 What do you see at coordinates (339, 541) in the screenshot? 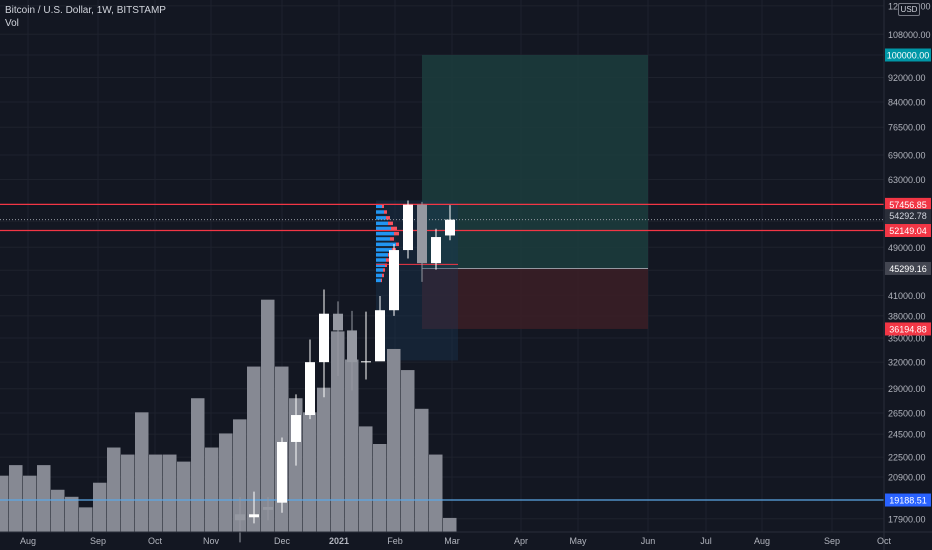
I see `time-tick-label: 2021` at bounding box center [339, 541].